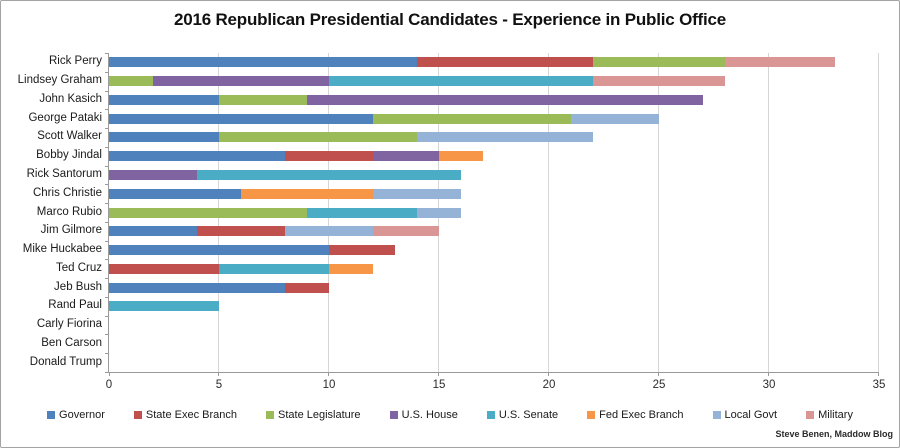 The image size is (900, 448). Describe the element at coordinates (641, 415) in the screenshot. I see `legend-label: Fed Exec Branch` at that location.